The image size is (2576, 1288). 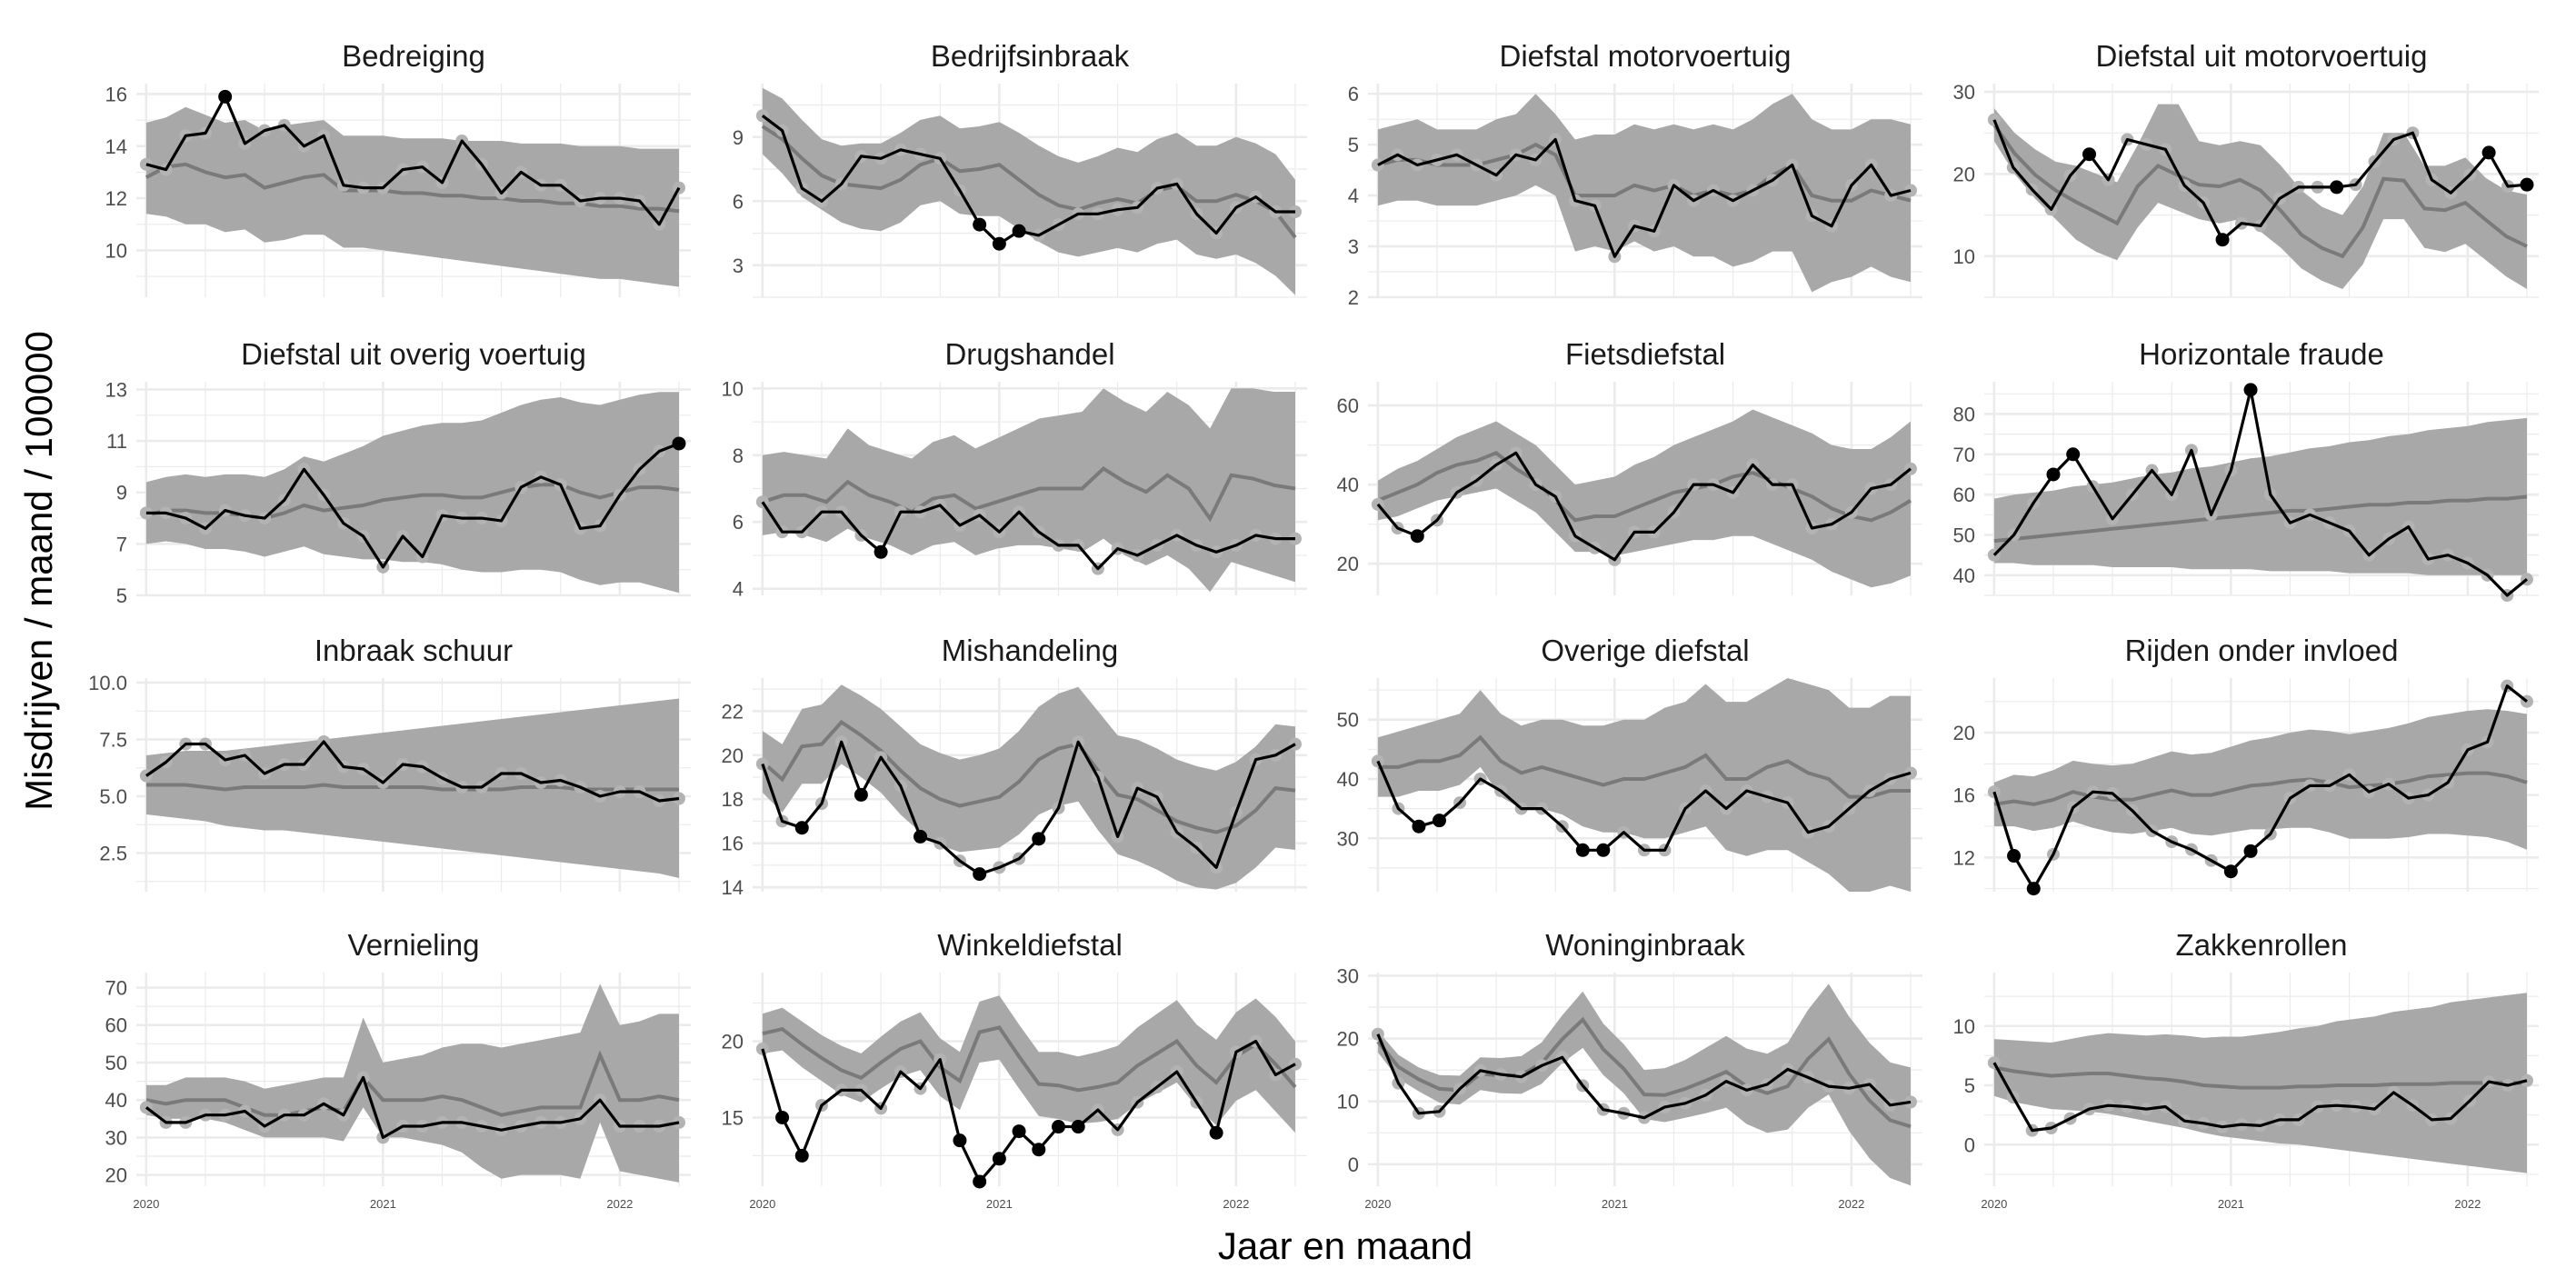 I want to click on panel-title: Diefstal uit overig voertuig, so click(x=413, y=354).